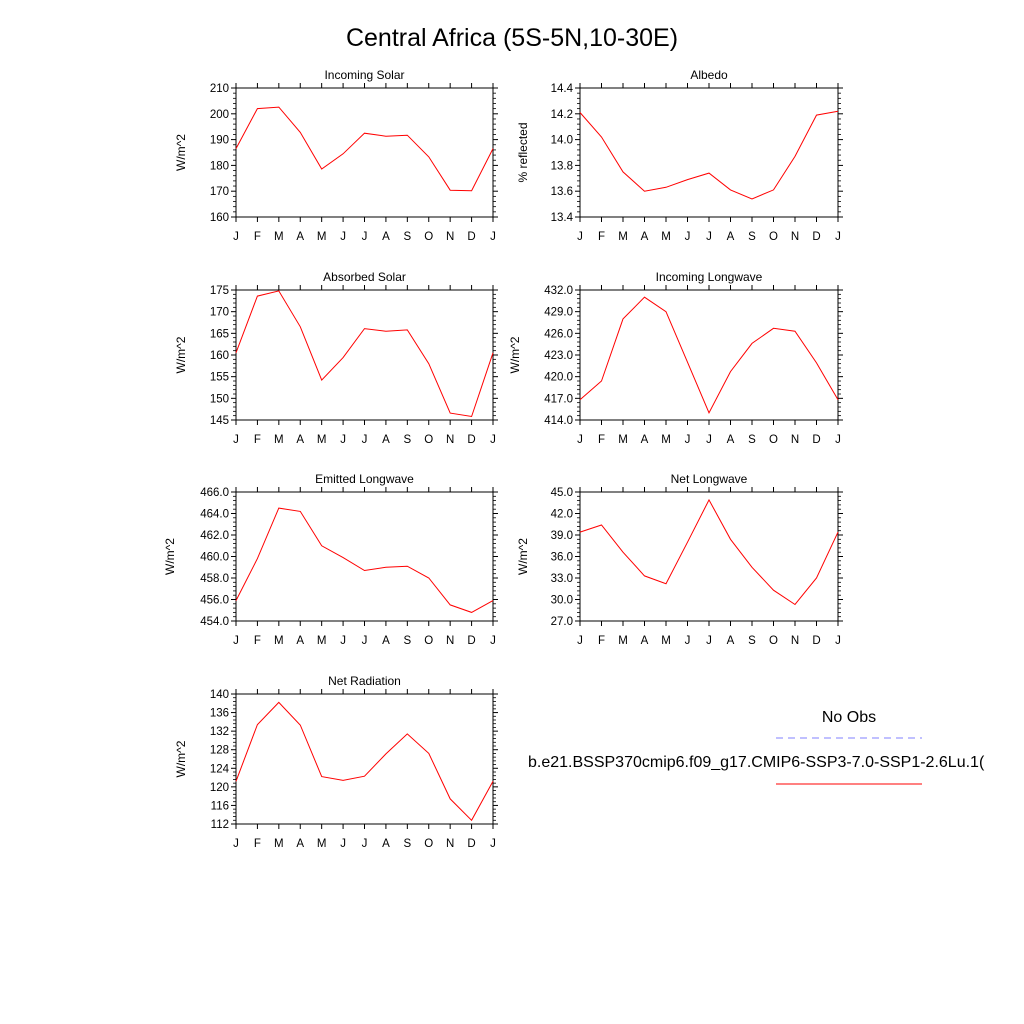  I want to click on albedo-title: Albedo, so click(709, 75).